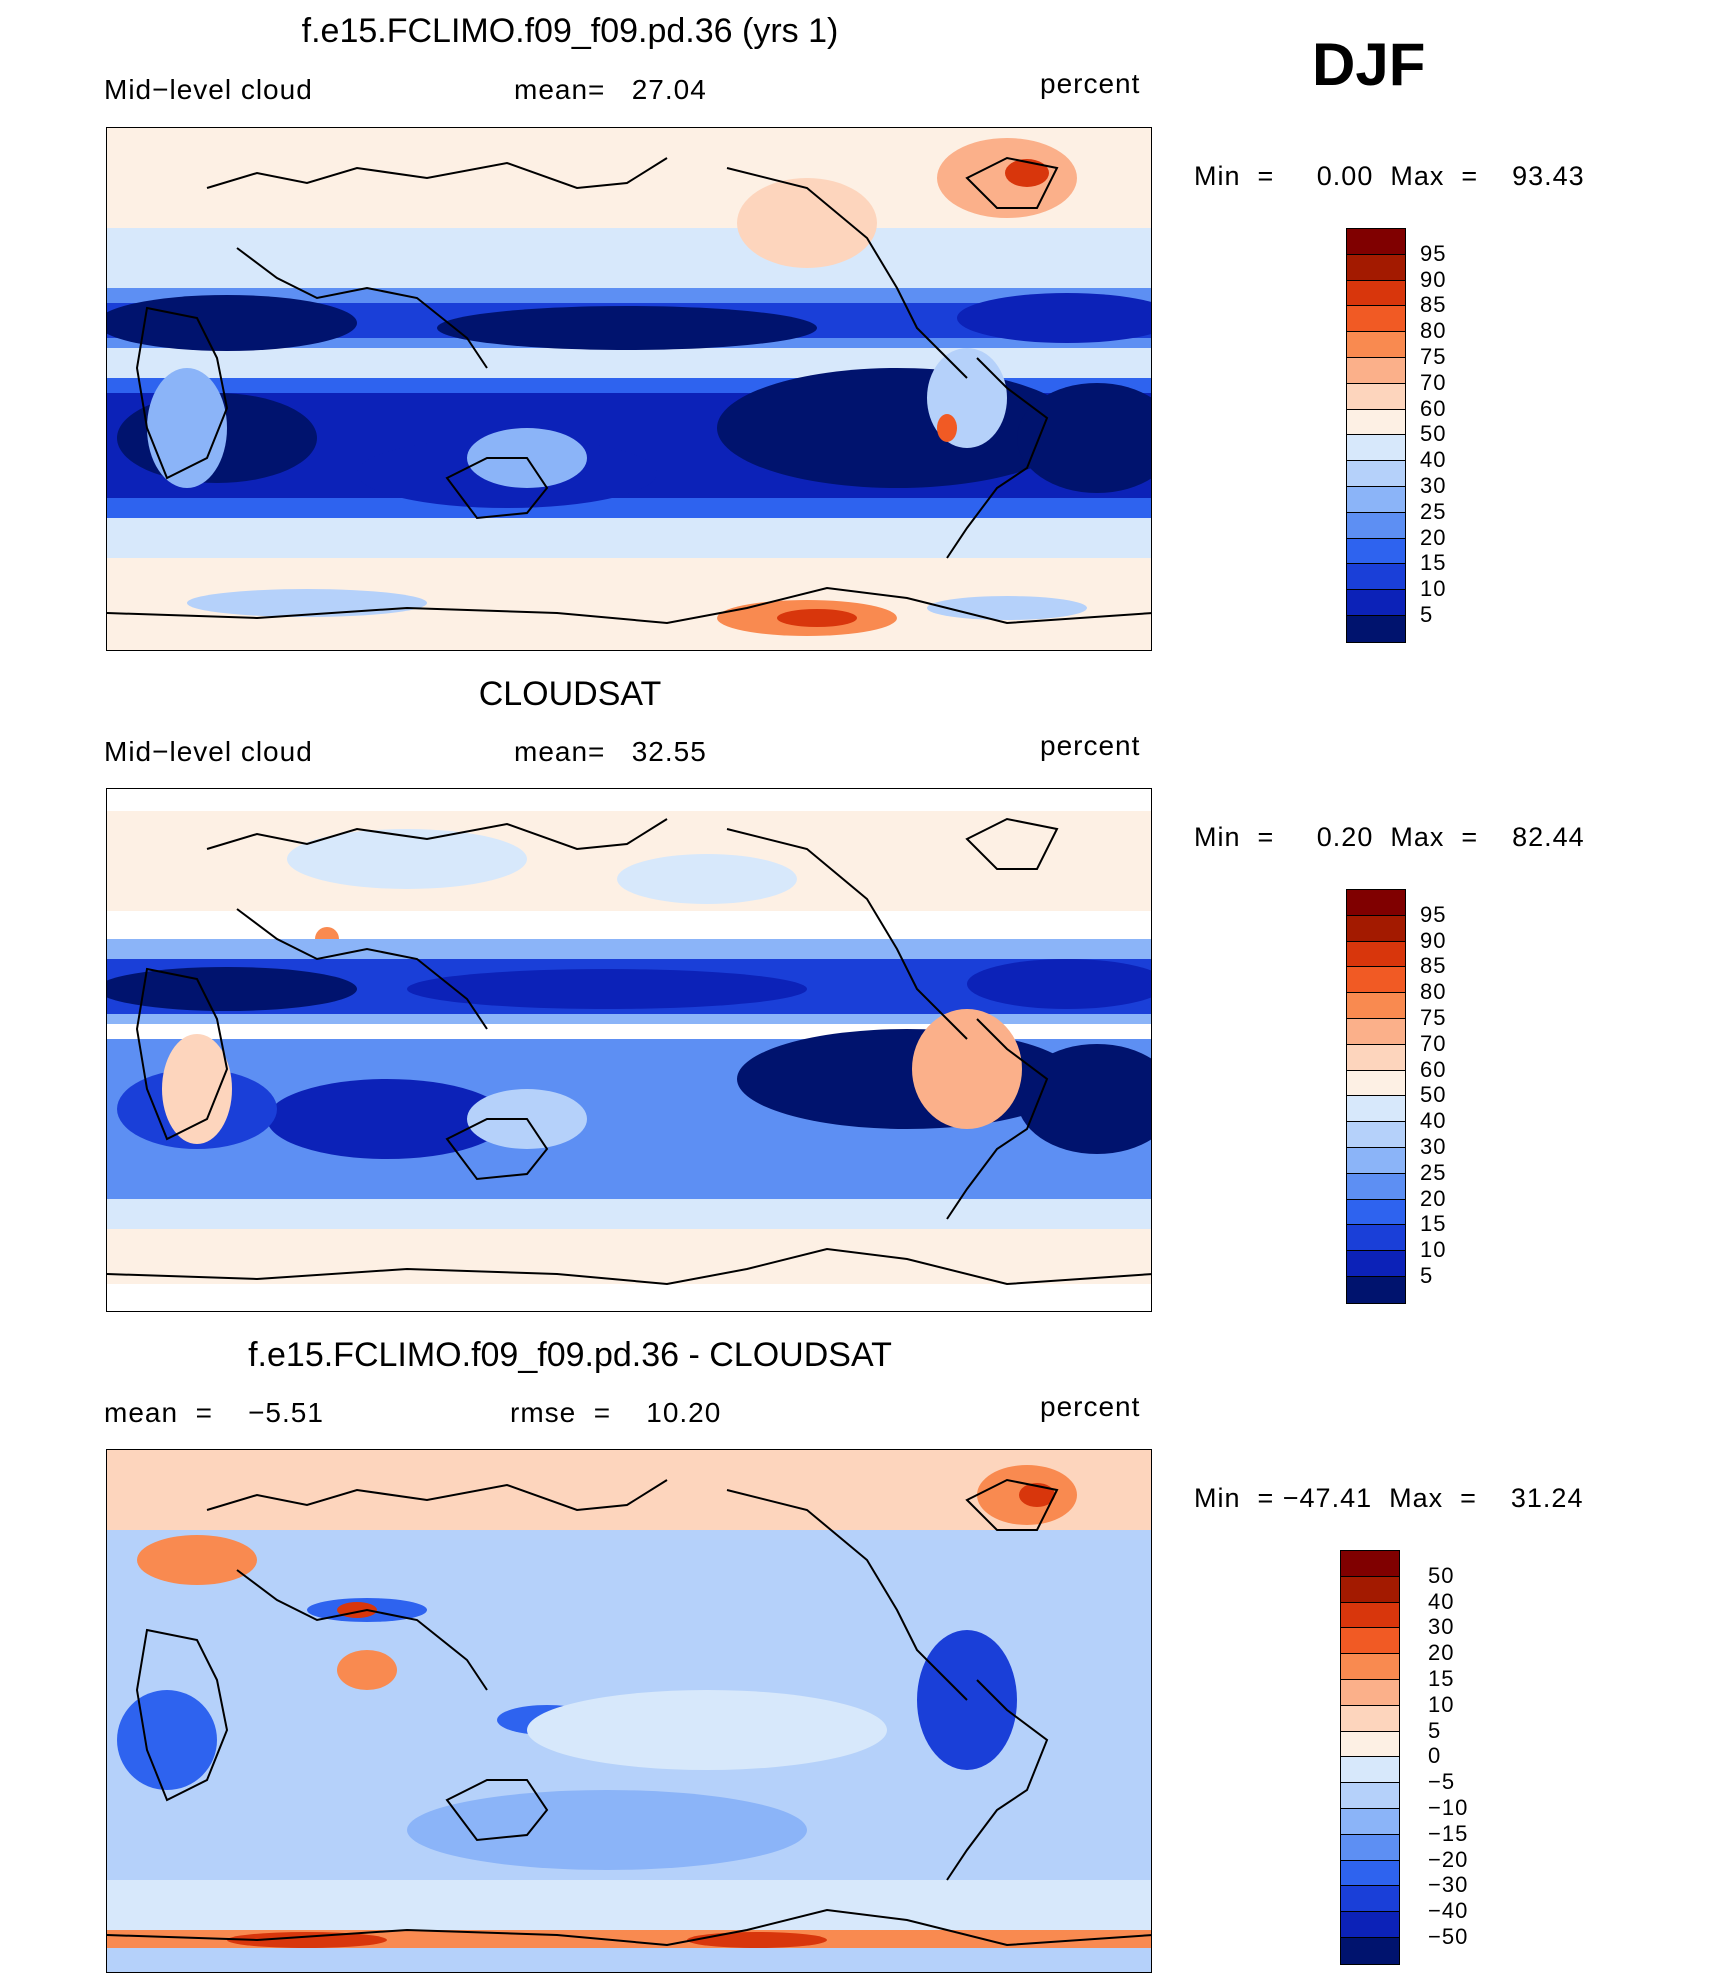 The width and height of the screenshot is (1710, 1973). What do you see at coordinates (1448, 1859) in the screenshot?
I see `colorbar-tick-label: −20` at bounding box center [1448, 1859].